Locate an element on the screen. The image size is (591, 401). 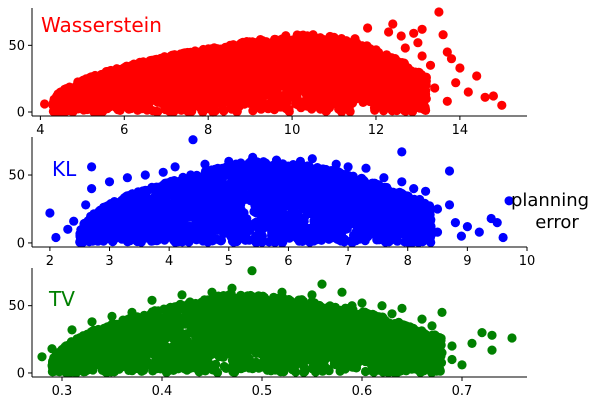
wasserstein-x-tick-label: 6 is located at coordinates (124, 130).